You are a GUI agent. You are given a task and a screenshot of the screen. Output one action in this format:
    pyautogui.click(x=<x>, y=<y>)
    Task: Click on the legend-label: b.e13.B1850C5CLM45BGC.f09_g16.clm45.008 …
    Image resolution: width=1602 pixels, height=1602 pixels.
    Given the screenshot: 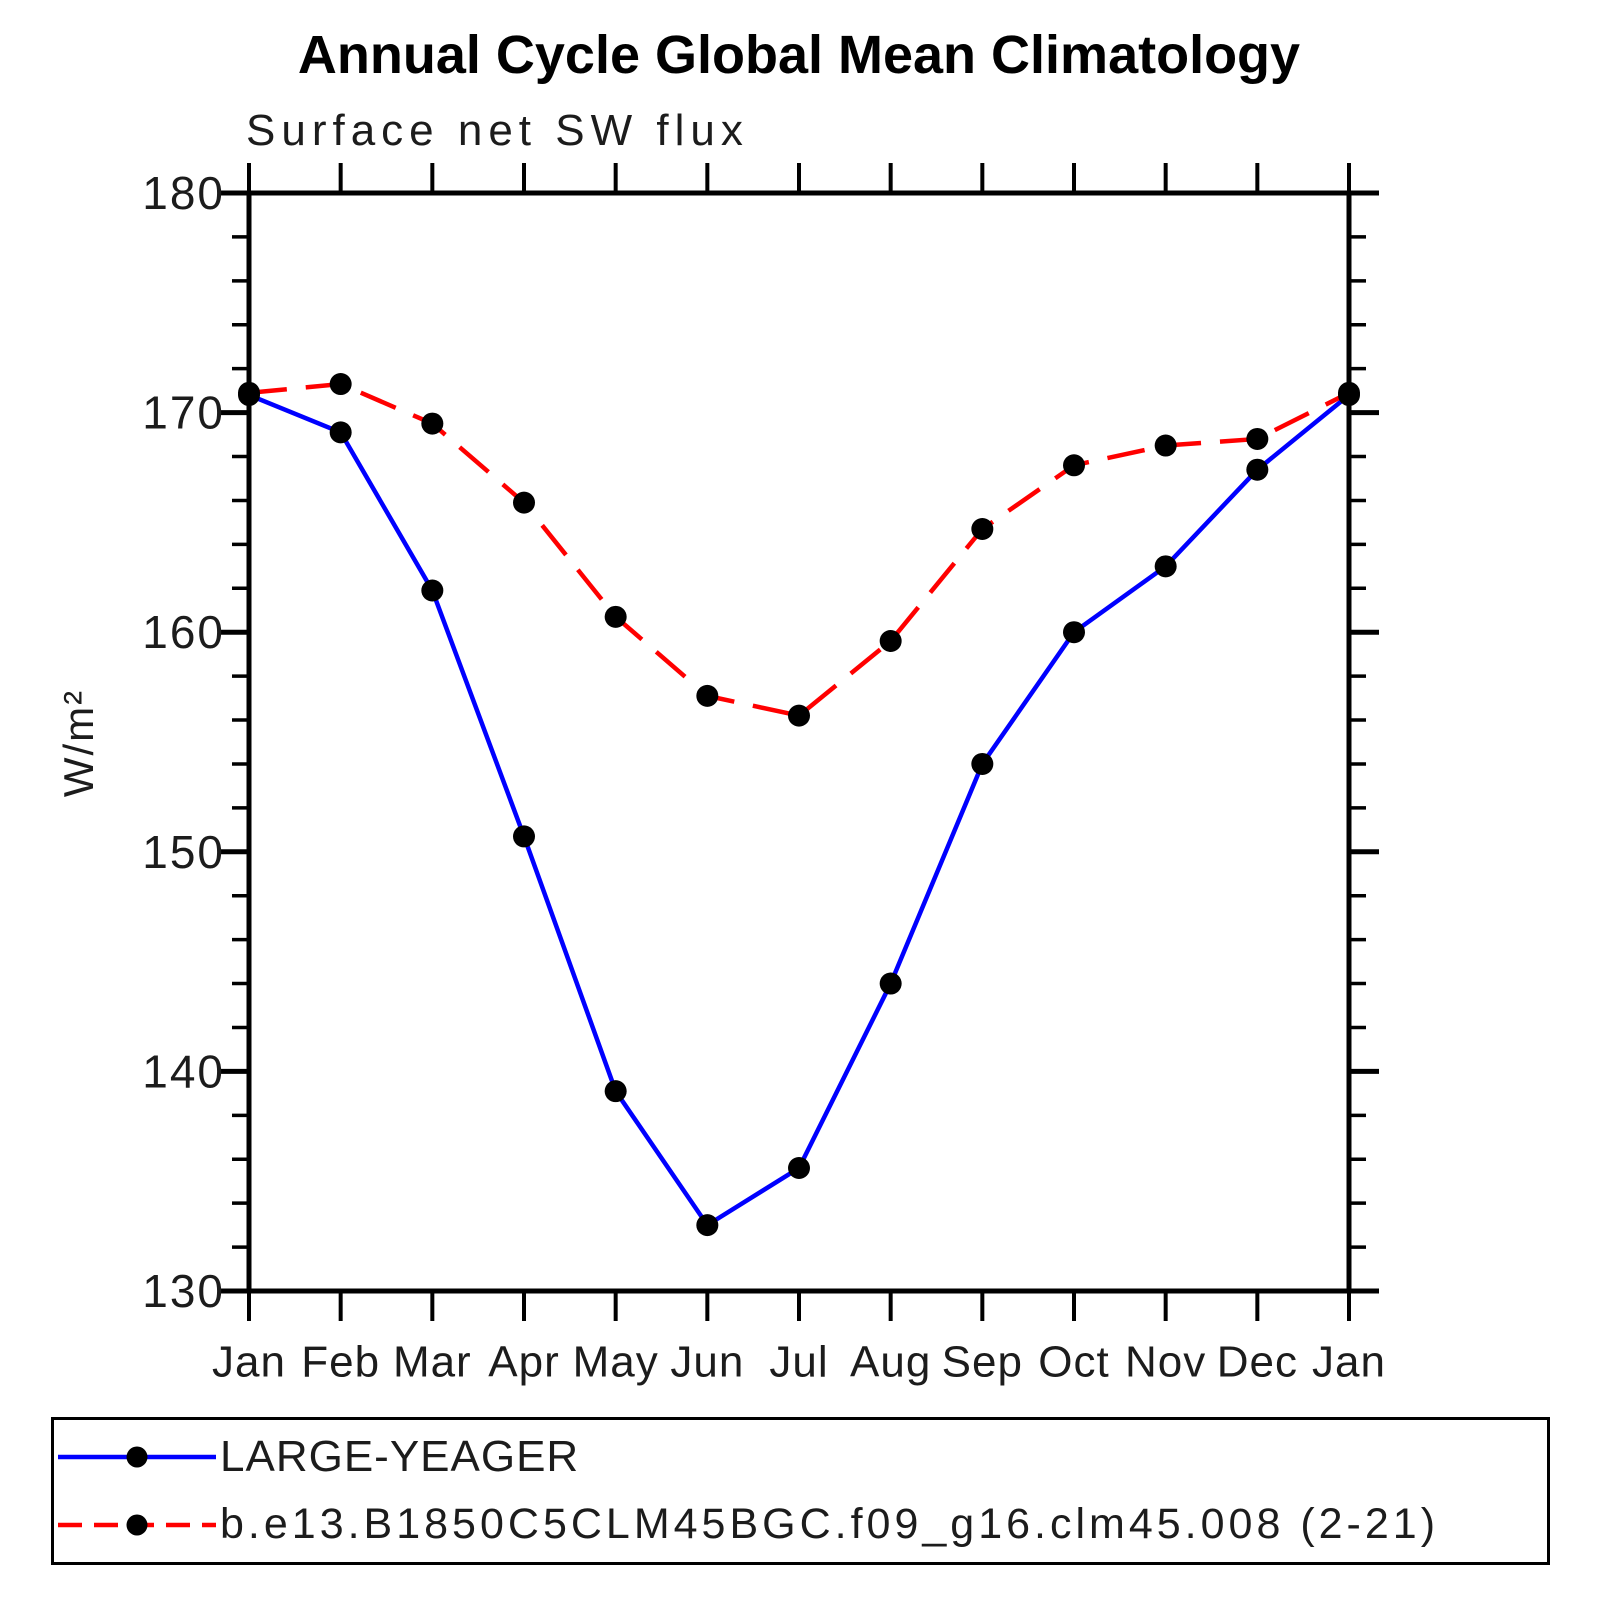 What is the action you would take?
    pyautogui.click(x=830, y=1524)
    